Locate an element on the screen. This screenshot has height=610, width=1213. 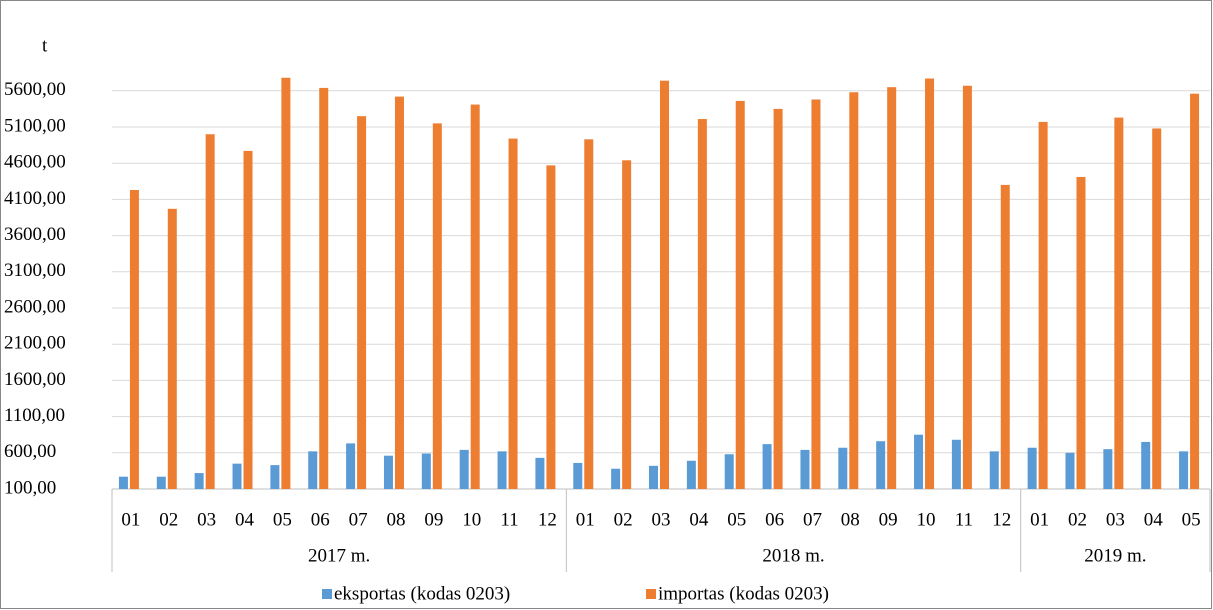
y-tick-label: 2100,00 is located at coordinates (35, 343).